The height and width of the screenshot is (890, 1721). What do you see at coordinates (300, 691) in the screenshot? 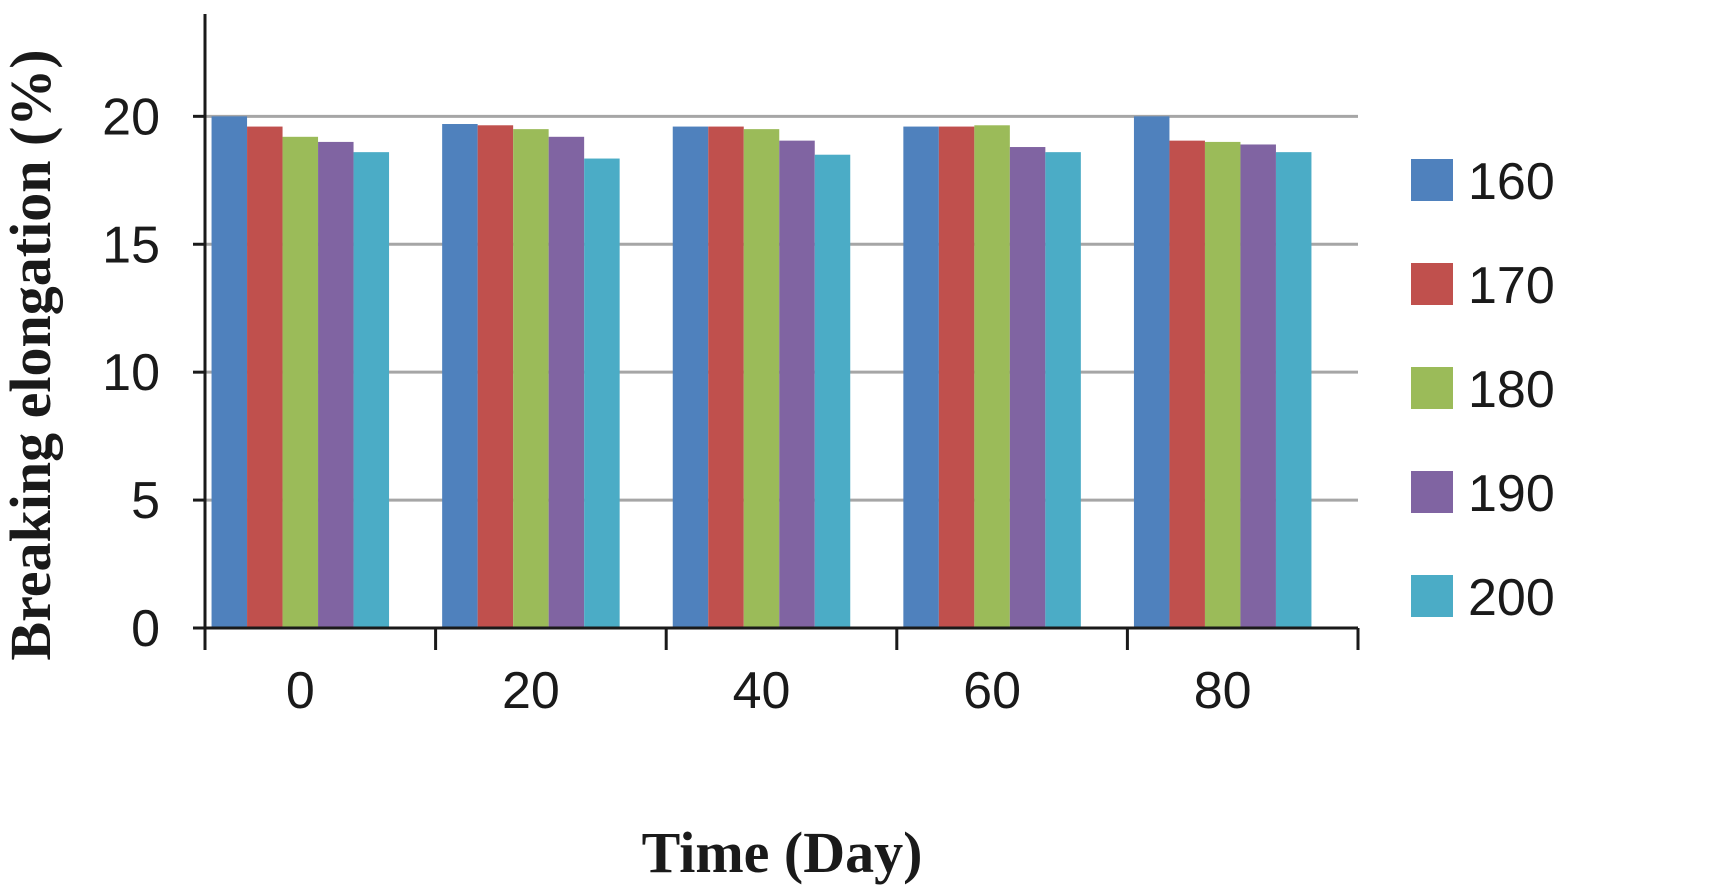
I see `x-tick-label: 0` at bounding box center [300, 691].